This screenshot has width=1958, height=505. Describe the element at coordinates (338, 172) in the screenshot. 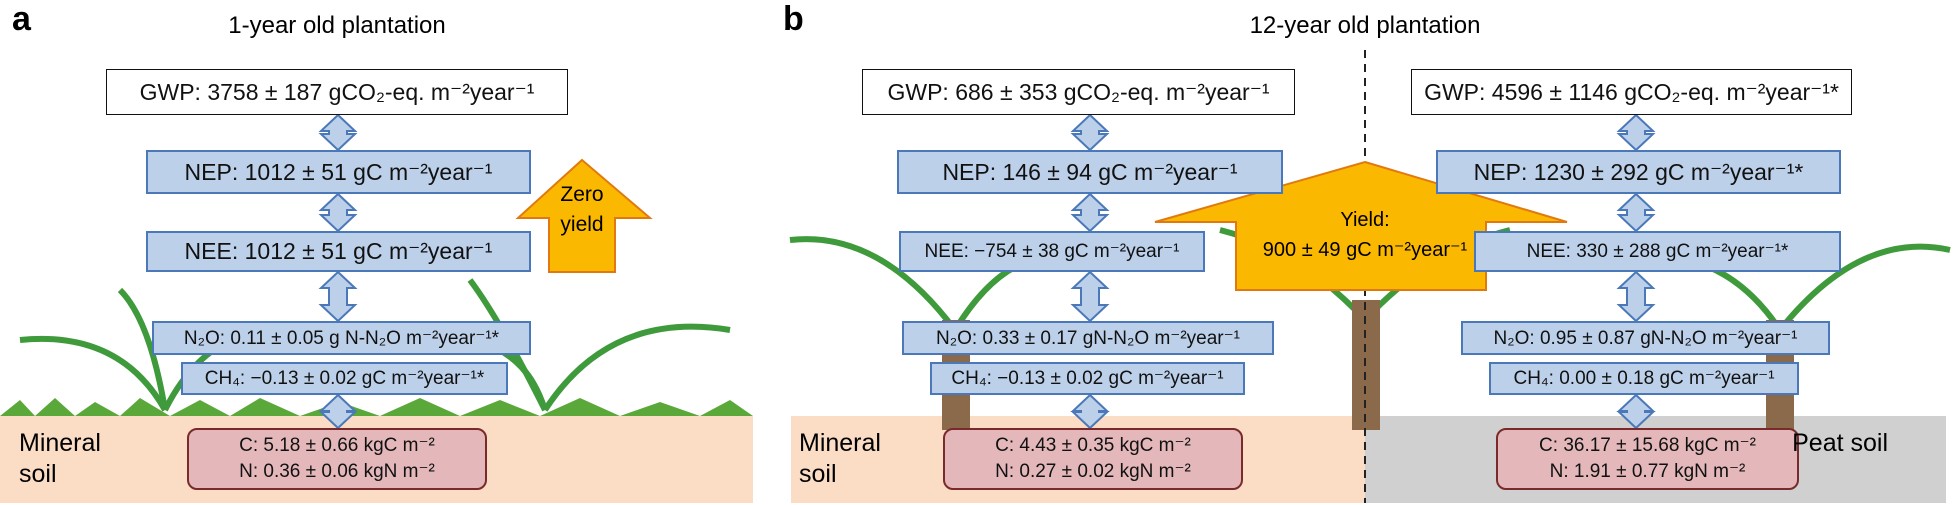

I see `nep-box: NEP: 1012 ± 51 gC m⁻²year⁻¹` at that location.